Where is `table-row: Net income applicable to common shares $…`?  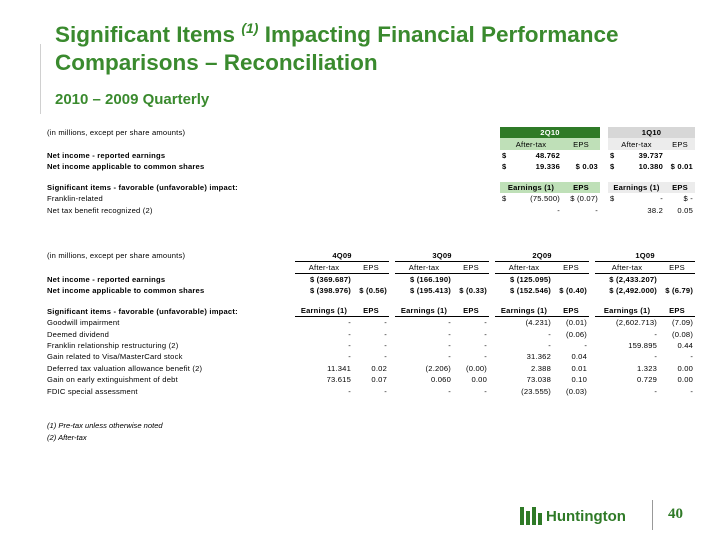 table-row: Net income applicable to common shares $… is located at coordinates (370, 166).